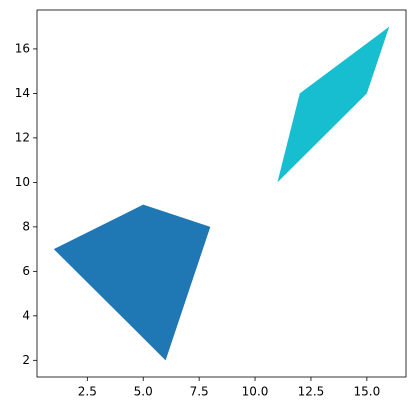  I want to click on x-tick-label: 5.0, so click(143, 392).